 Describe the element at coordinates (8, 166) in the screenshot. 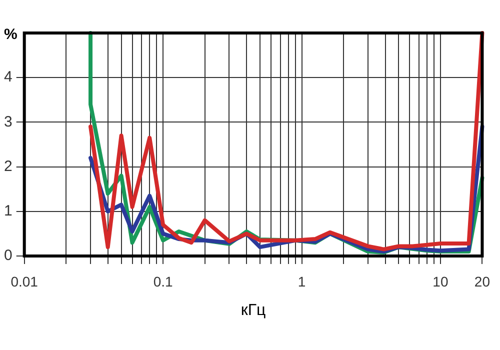

I see `y-tick-label: 2` at that location.